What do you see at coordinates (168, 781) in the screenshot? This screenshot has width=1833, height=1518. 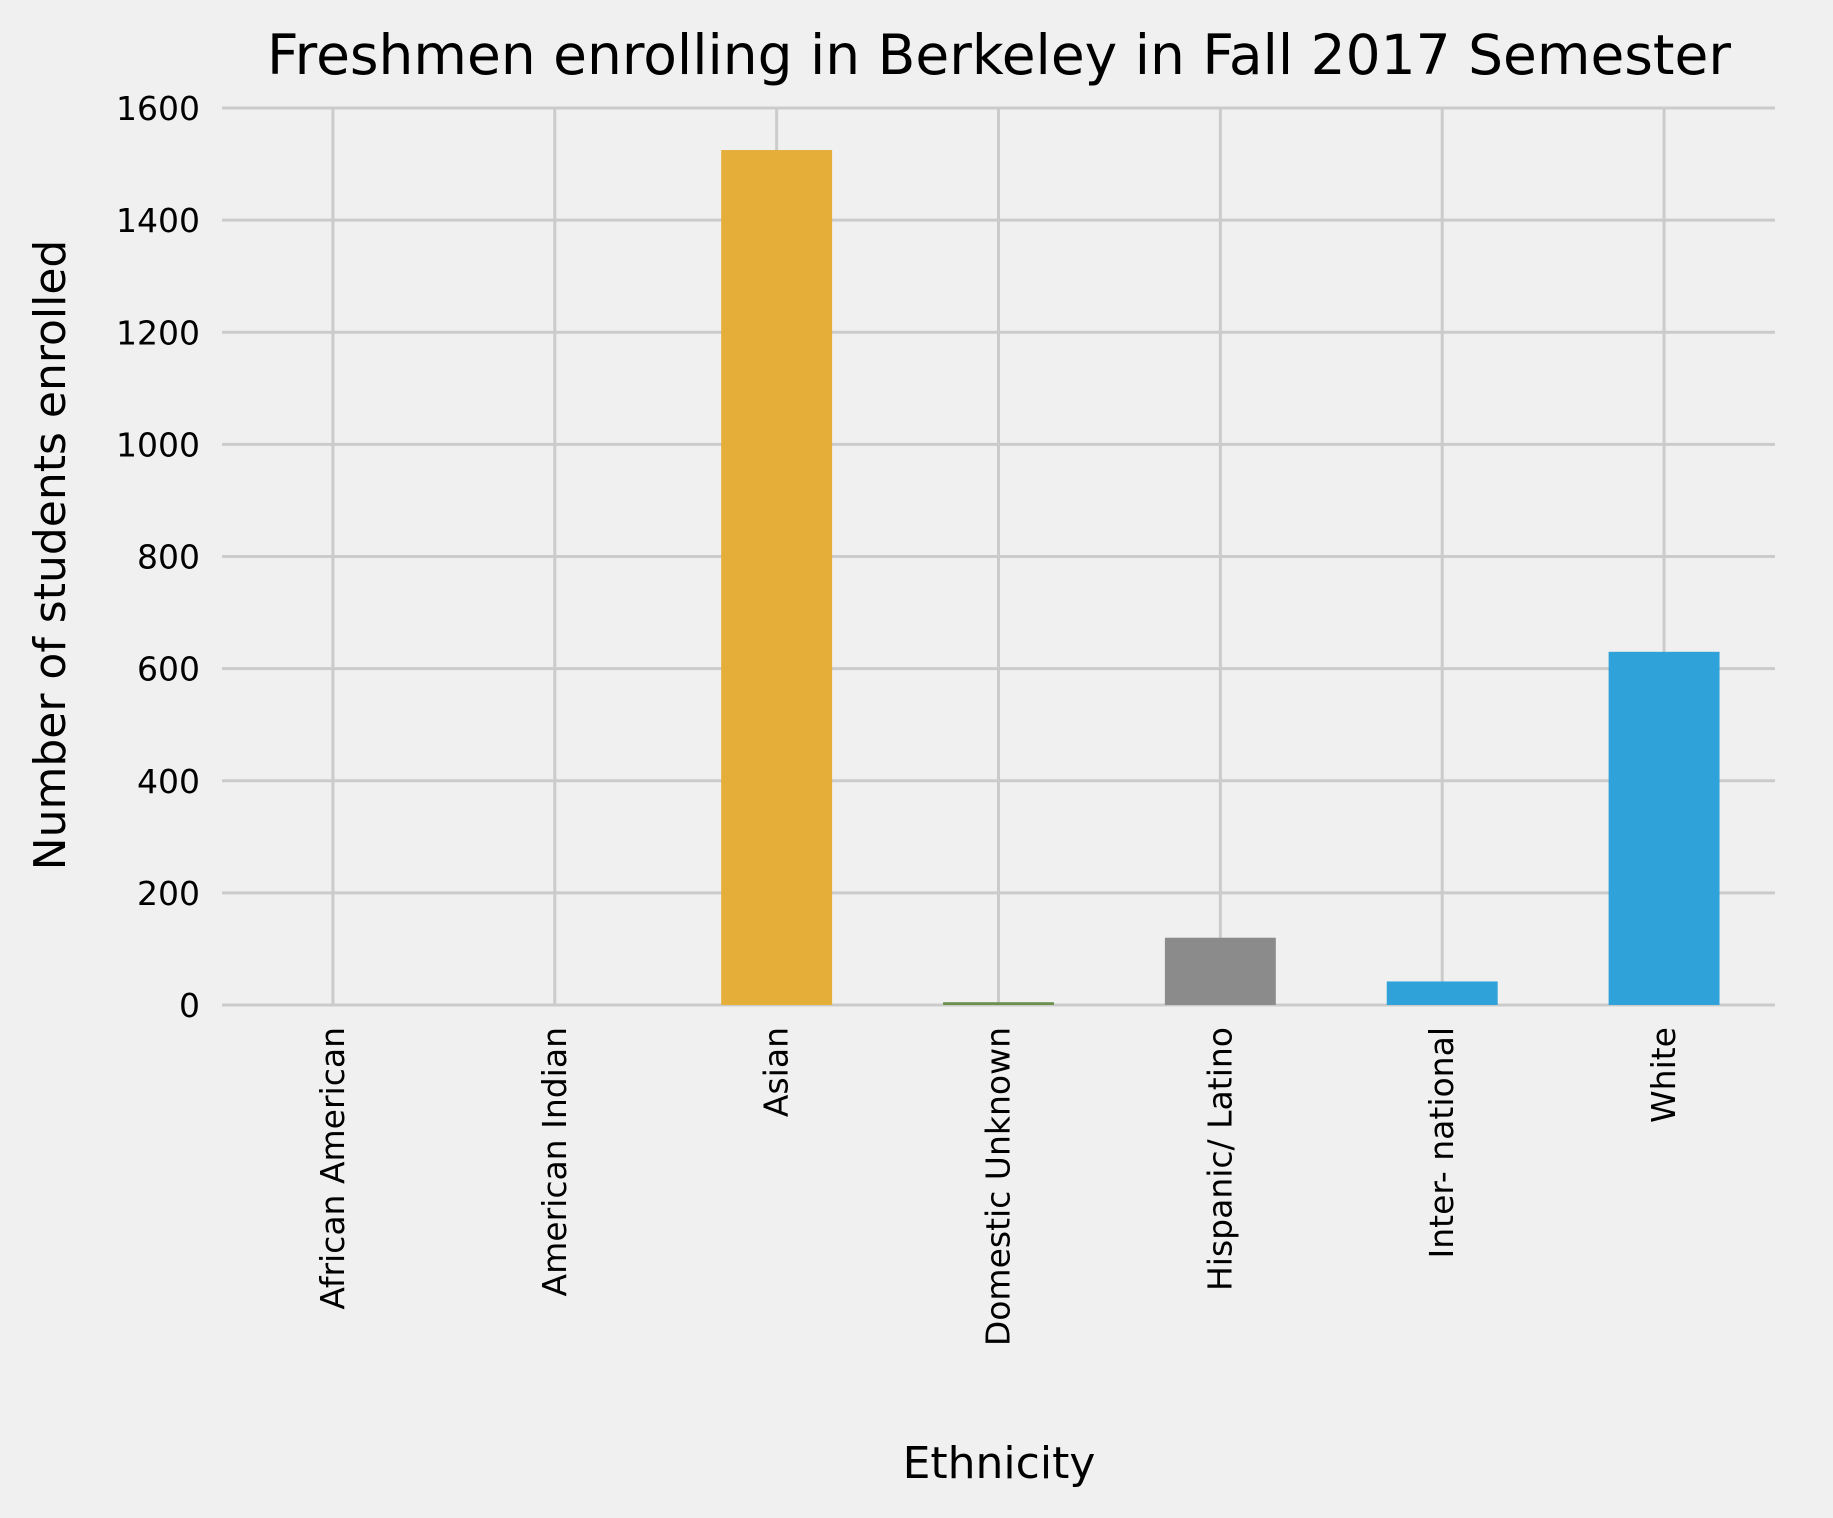 I see `y-tick-label: 400` at bounding box center [168, 781].